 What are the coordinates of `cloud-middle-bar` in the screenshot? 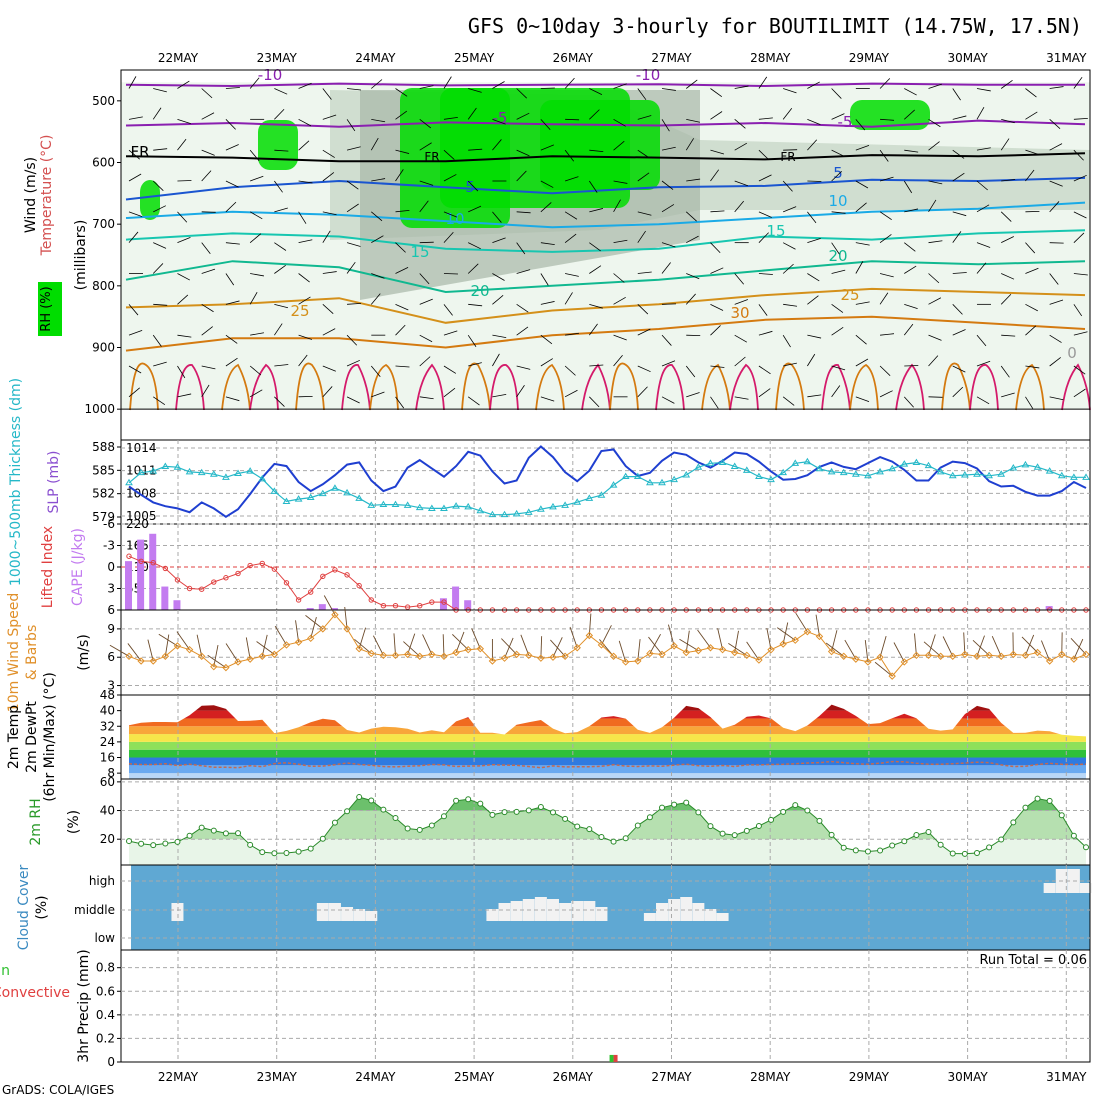 It's located at (710, 915).